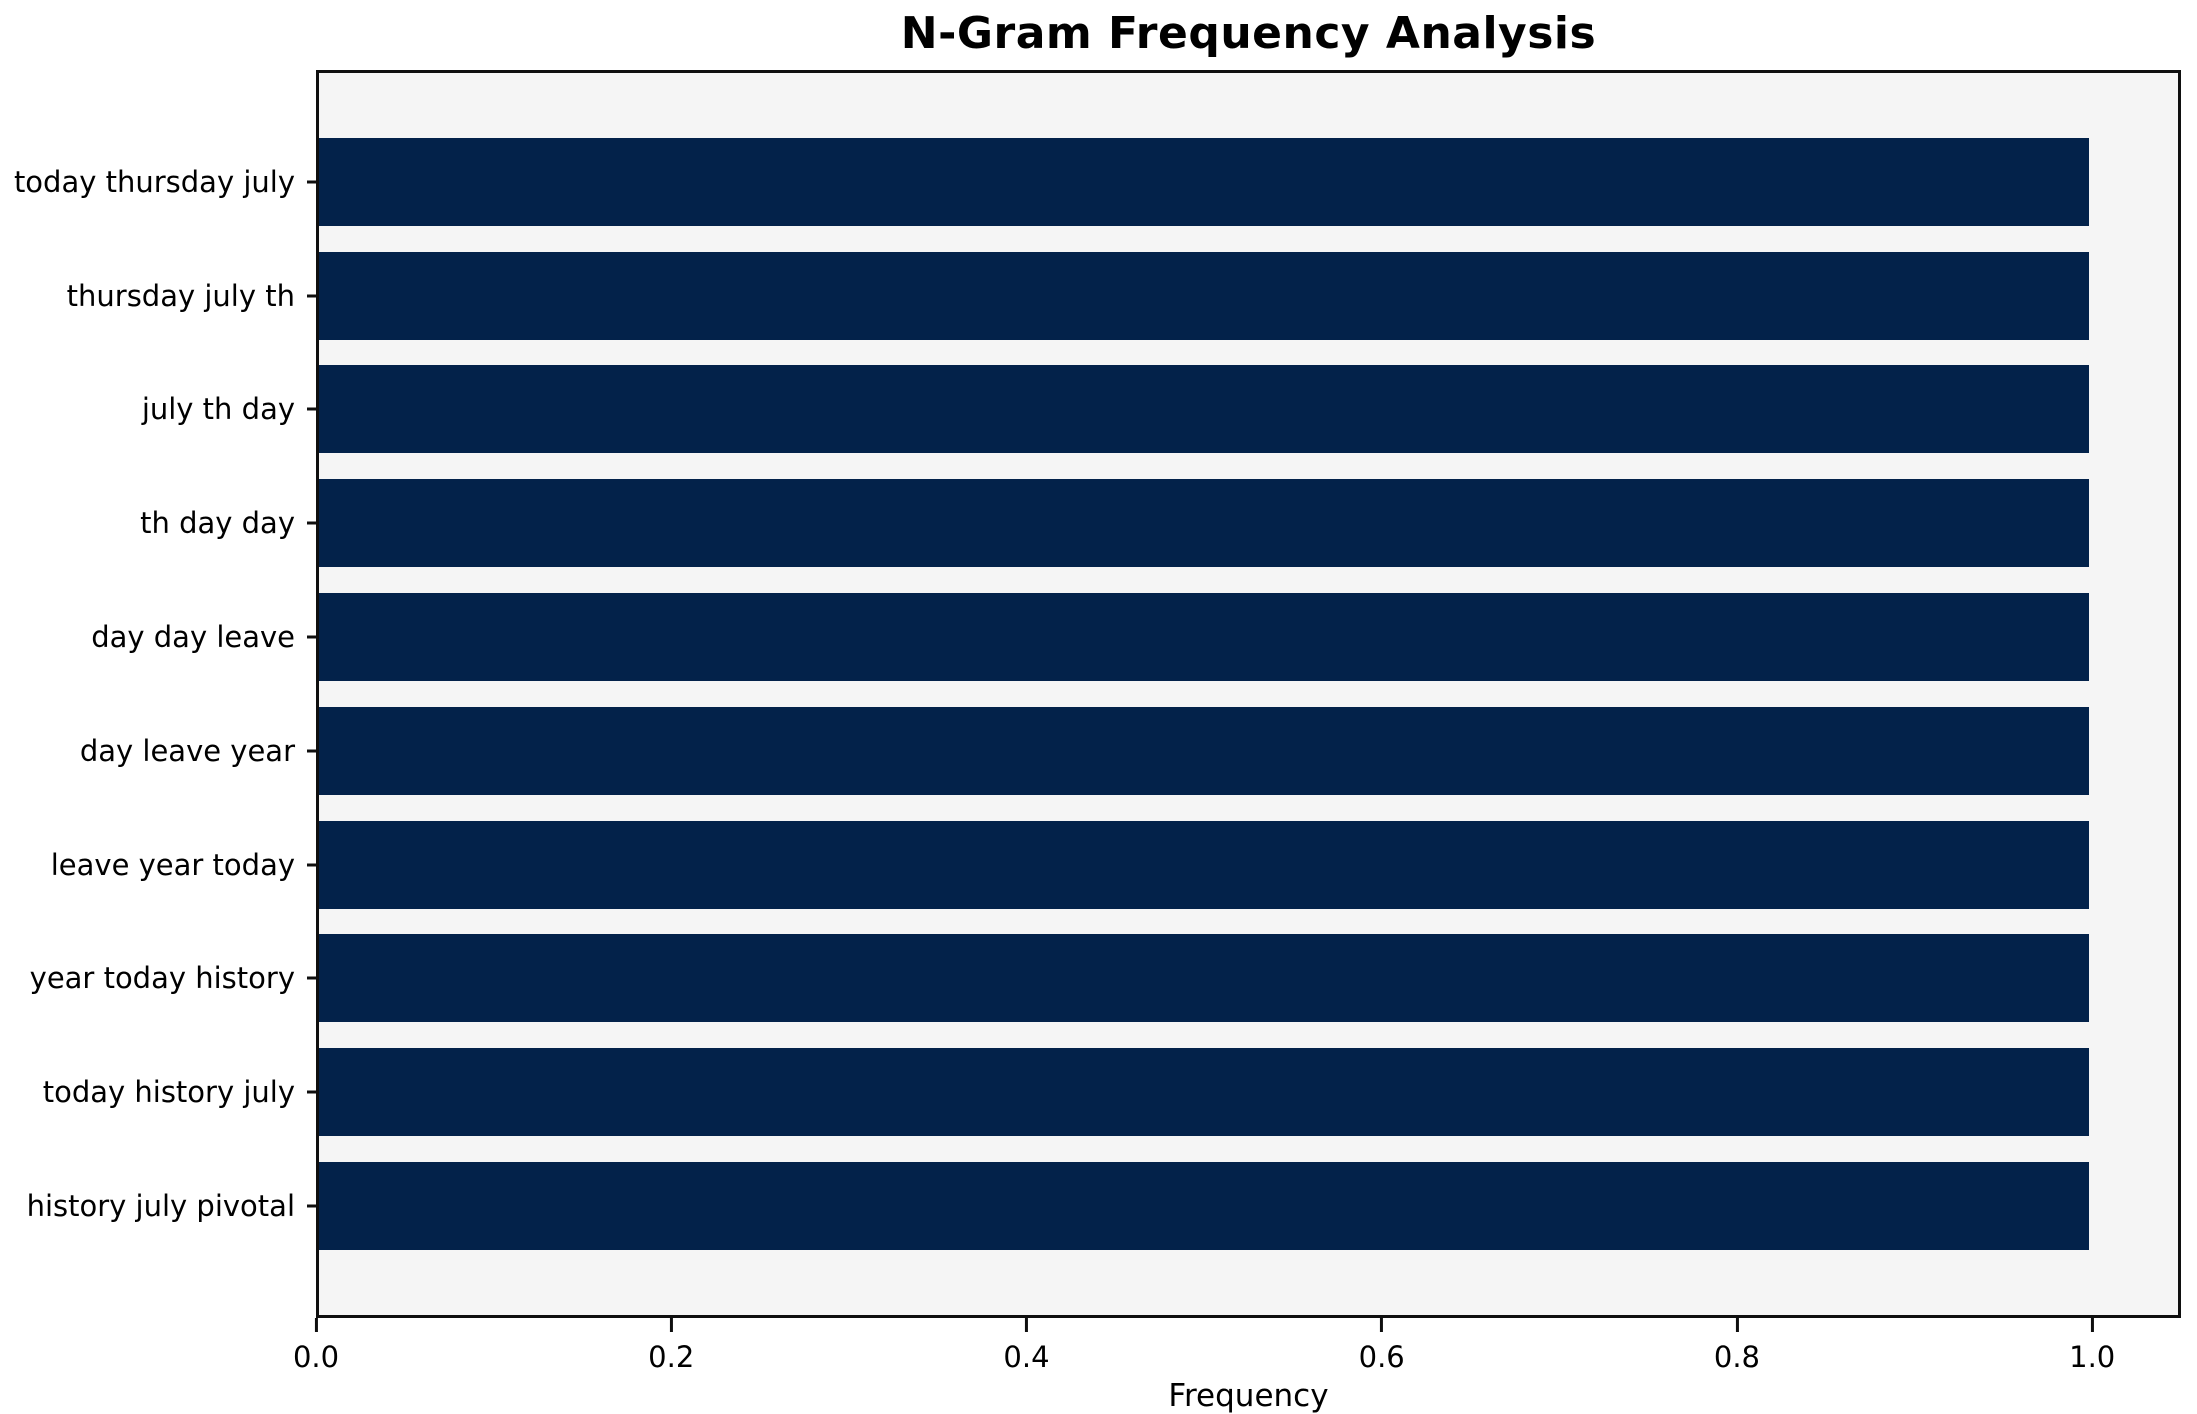 This screenshot has width=2197, height=1414. What do you see at coordinates (162, 978) in the screenshot?
I see `y-tick-label: year today history` at bounding box center [162, 978].